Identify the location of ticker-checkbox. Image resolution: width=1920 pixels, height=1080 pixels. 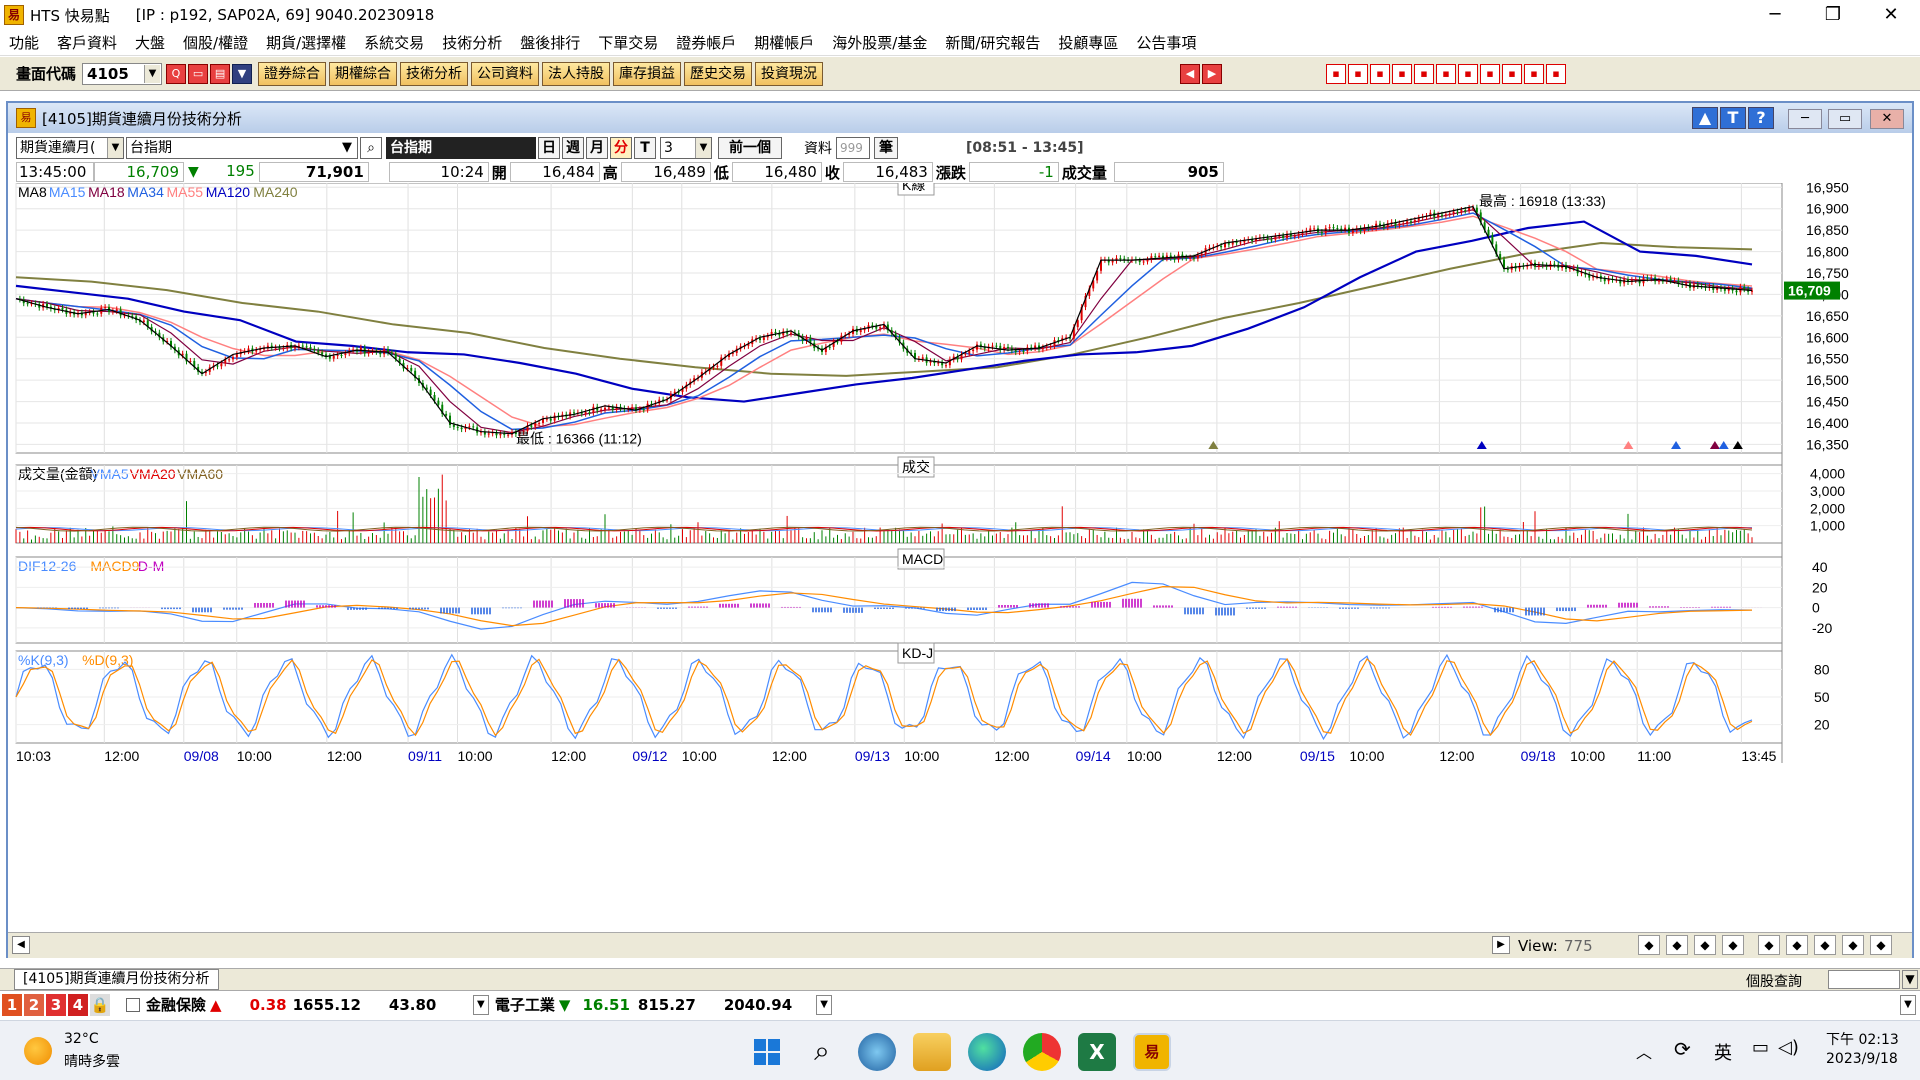
(133, 1004).